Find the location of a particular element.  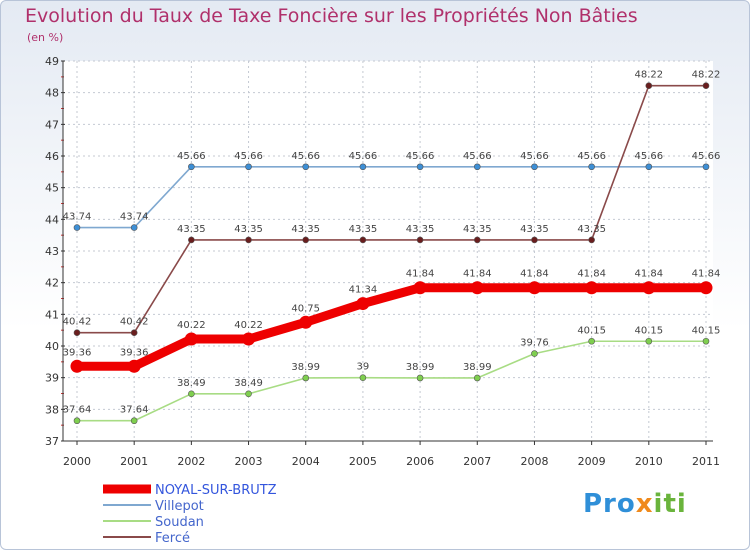

logo-part-x: x is located at coordinates (644, 504).